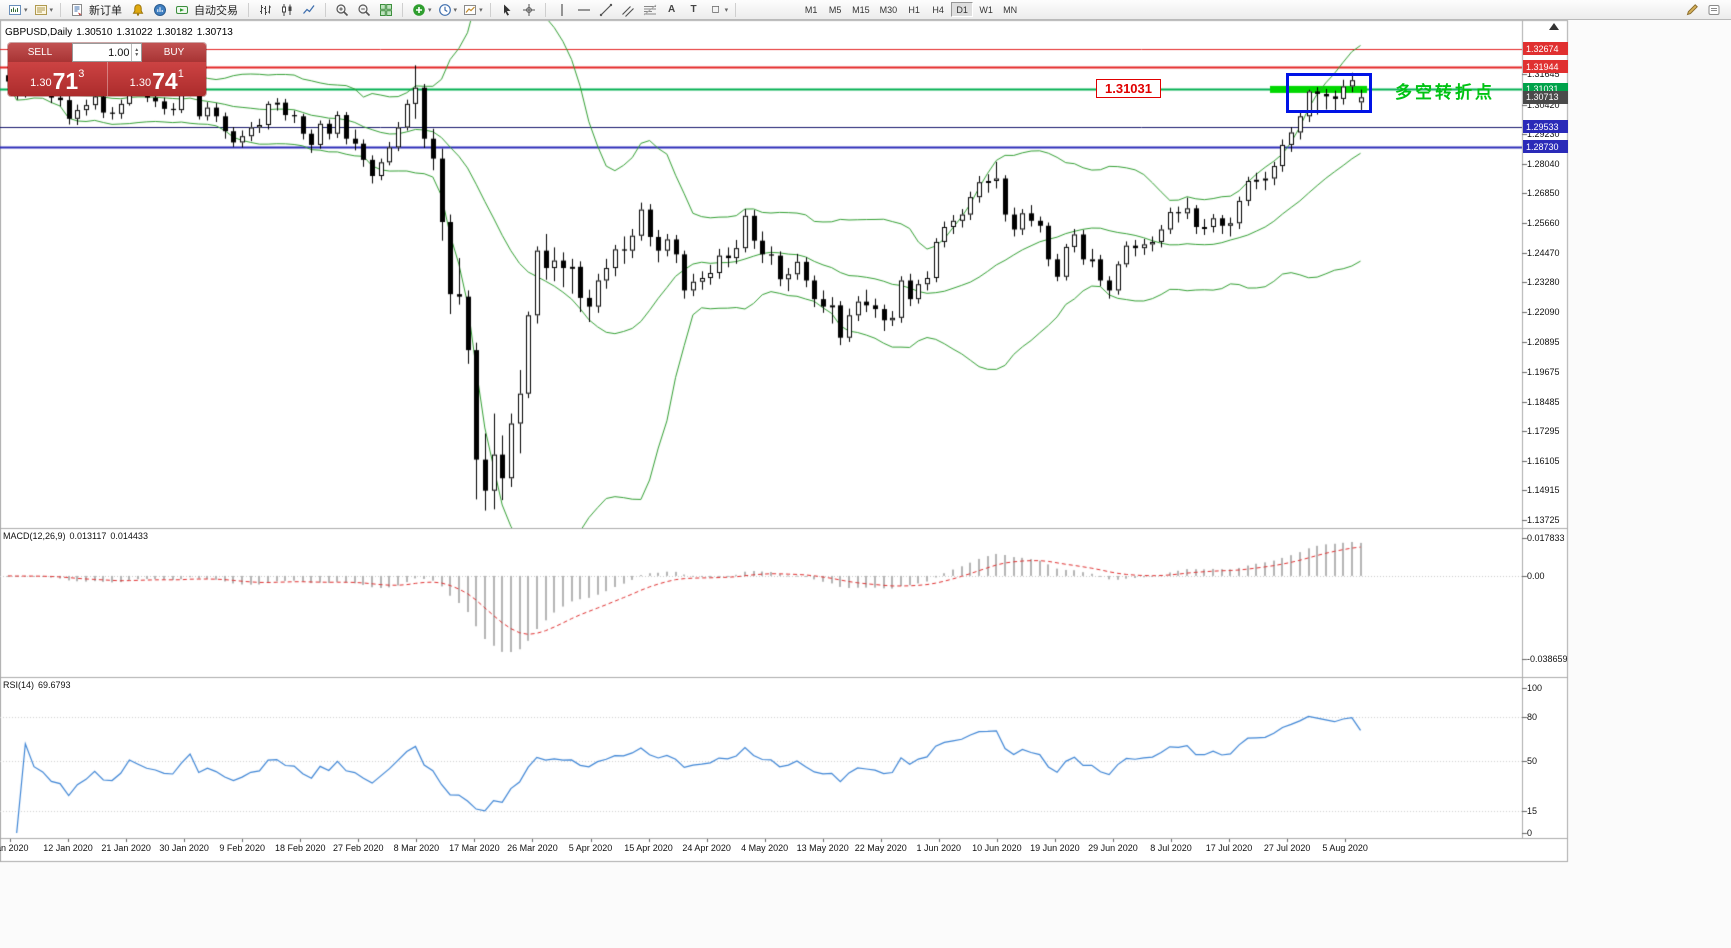 The width and height of the screenshot is (1731, 948). I want to click on profiles-icon, so click(41, 10).